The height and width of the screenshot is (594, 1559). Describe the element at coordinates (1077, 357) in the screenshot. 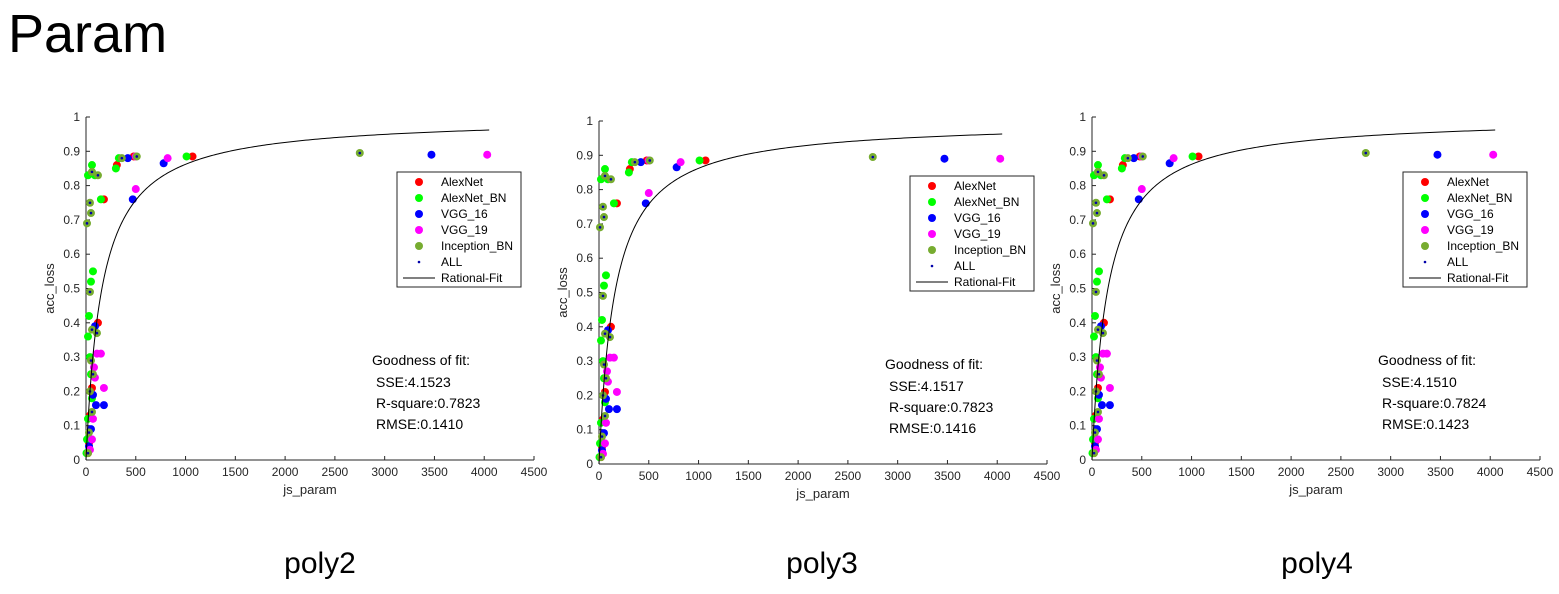

I see `y-tick-label: 0.3` at that location.